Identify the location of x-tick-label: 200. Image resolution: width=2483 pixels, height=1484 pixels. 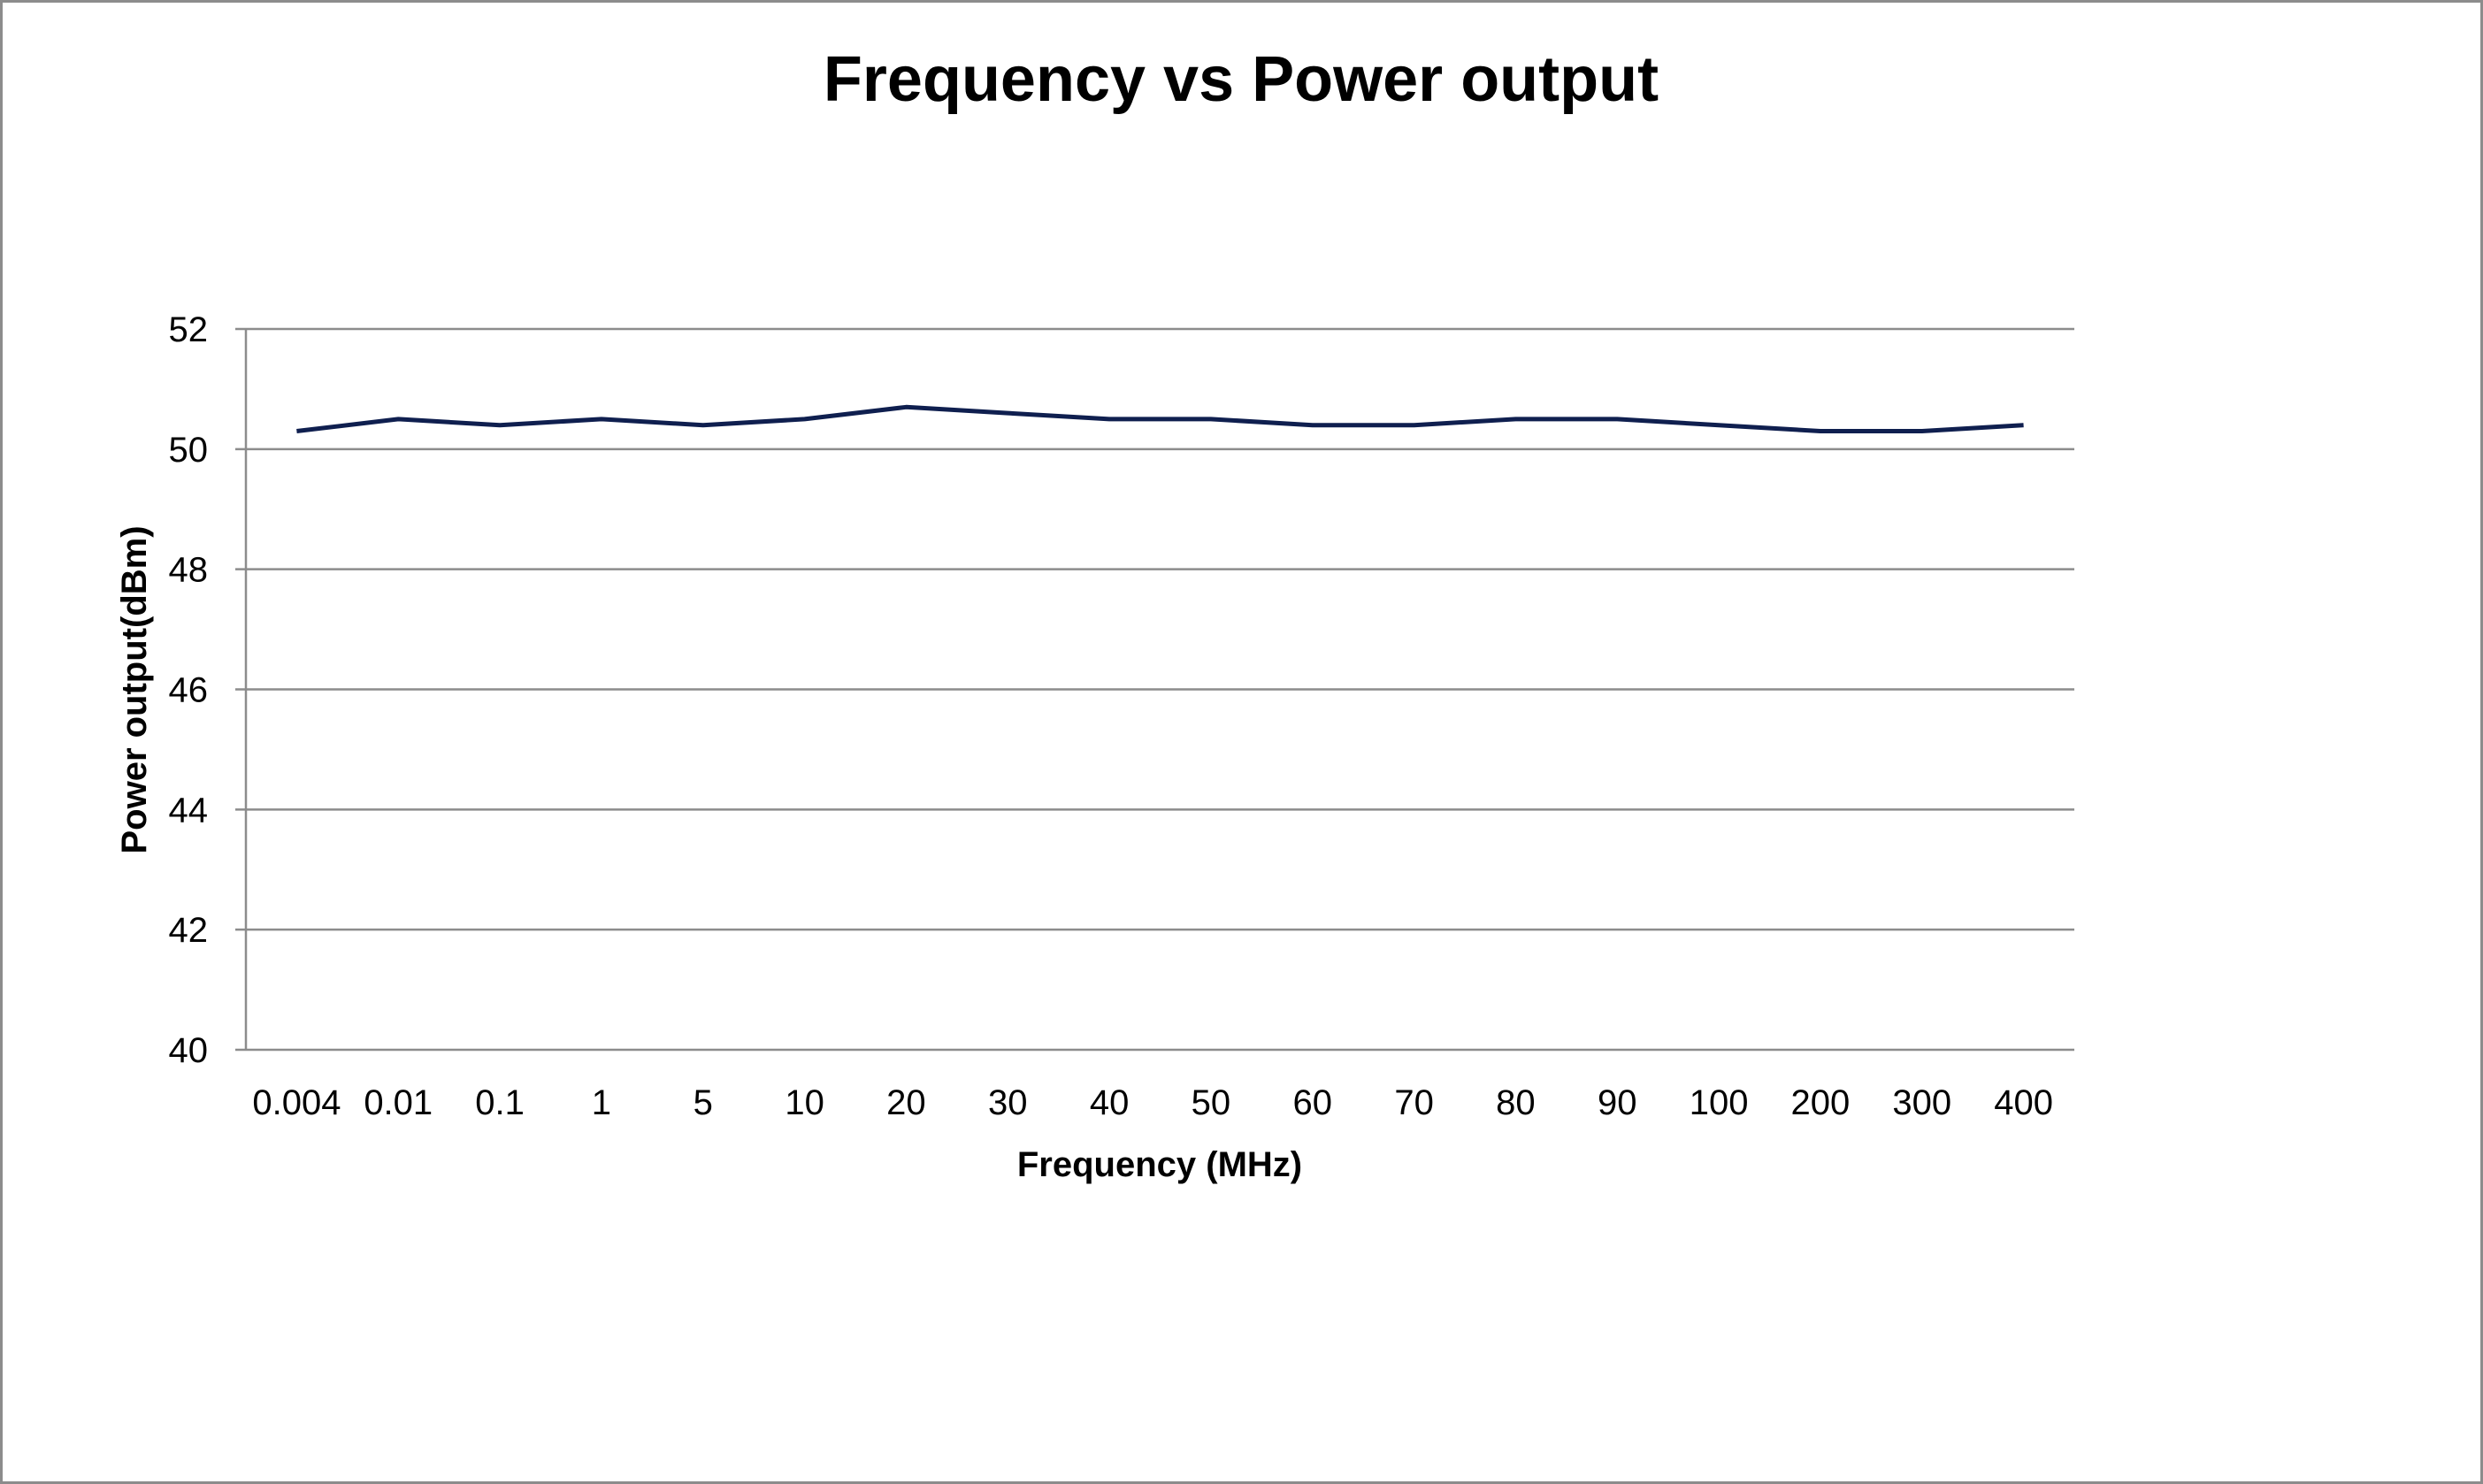
(1821, 1102).